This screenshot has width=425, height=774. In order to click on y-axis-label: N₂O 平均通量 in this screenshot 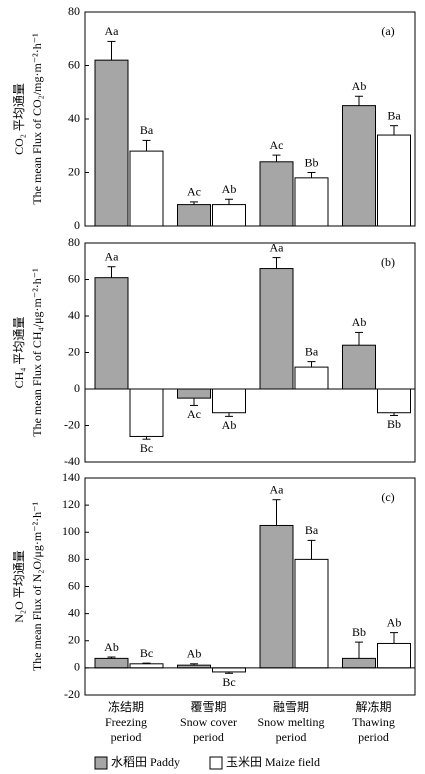, I will do `click(19, 586)`.